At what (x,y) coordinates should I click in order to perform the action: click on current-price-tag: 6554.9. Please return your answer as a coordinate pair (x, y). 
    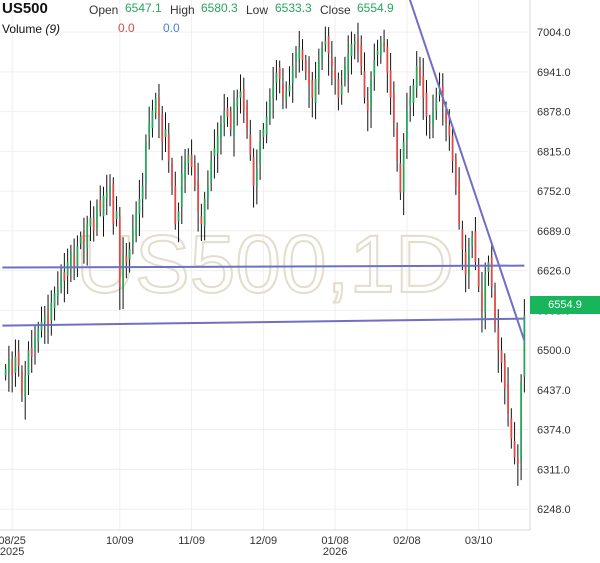
    Looking at the image, I should click on (565, 305).